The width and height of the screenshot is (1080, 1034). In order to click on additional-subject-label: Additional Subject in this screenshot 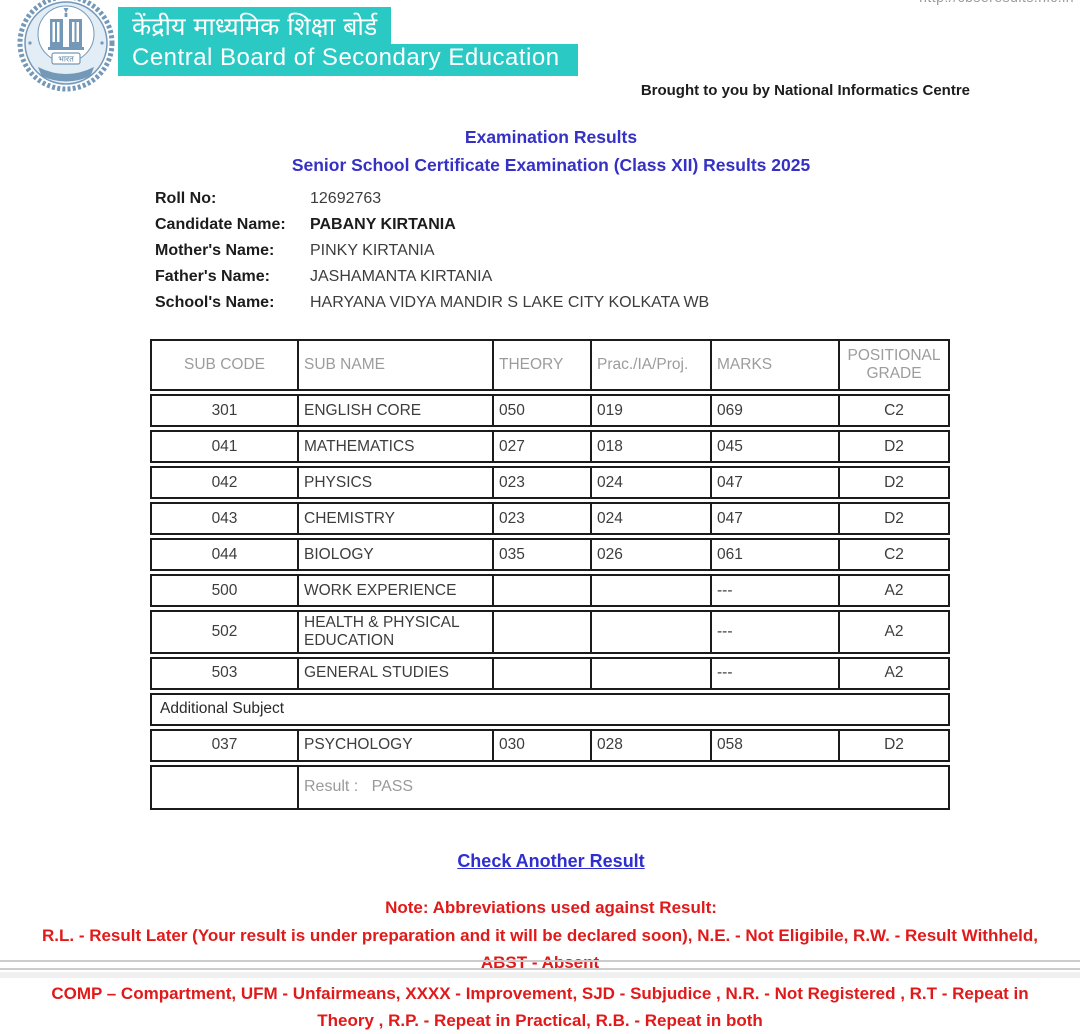, I will do `click(550, 709)`.